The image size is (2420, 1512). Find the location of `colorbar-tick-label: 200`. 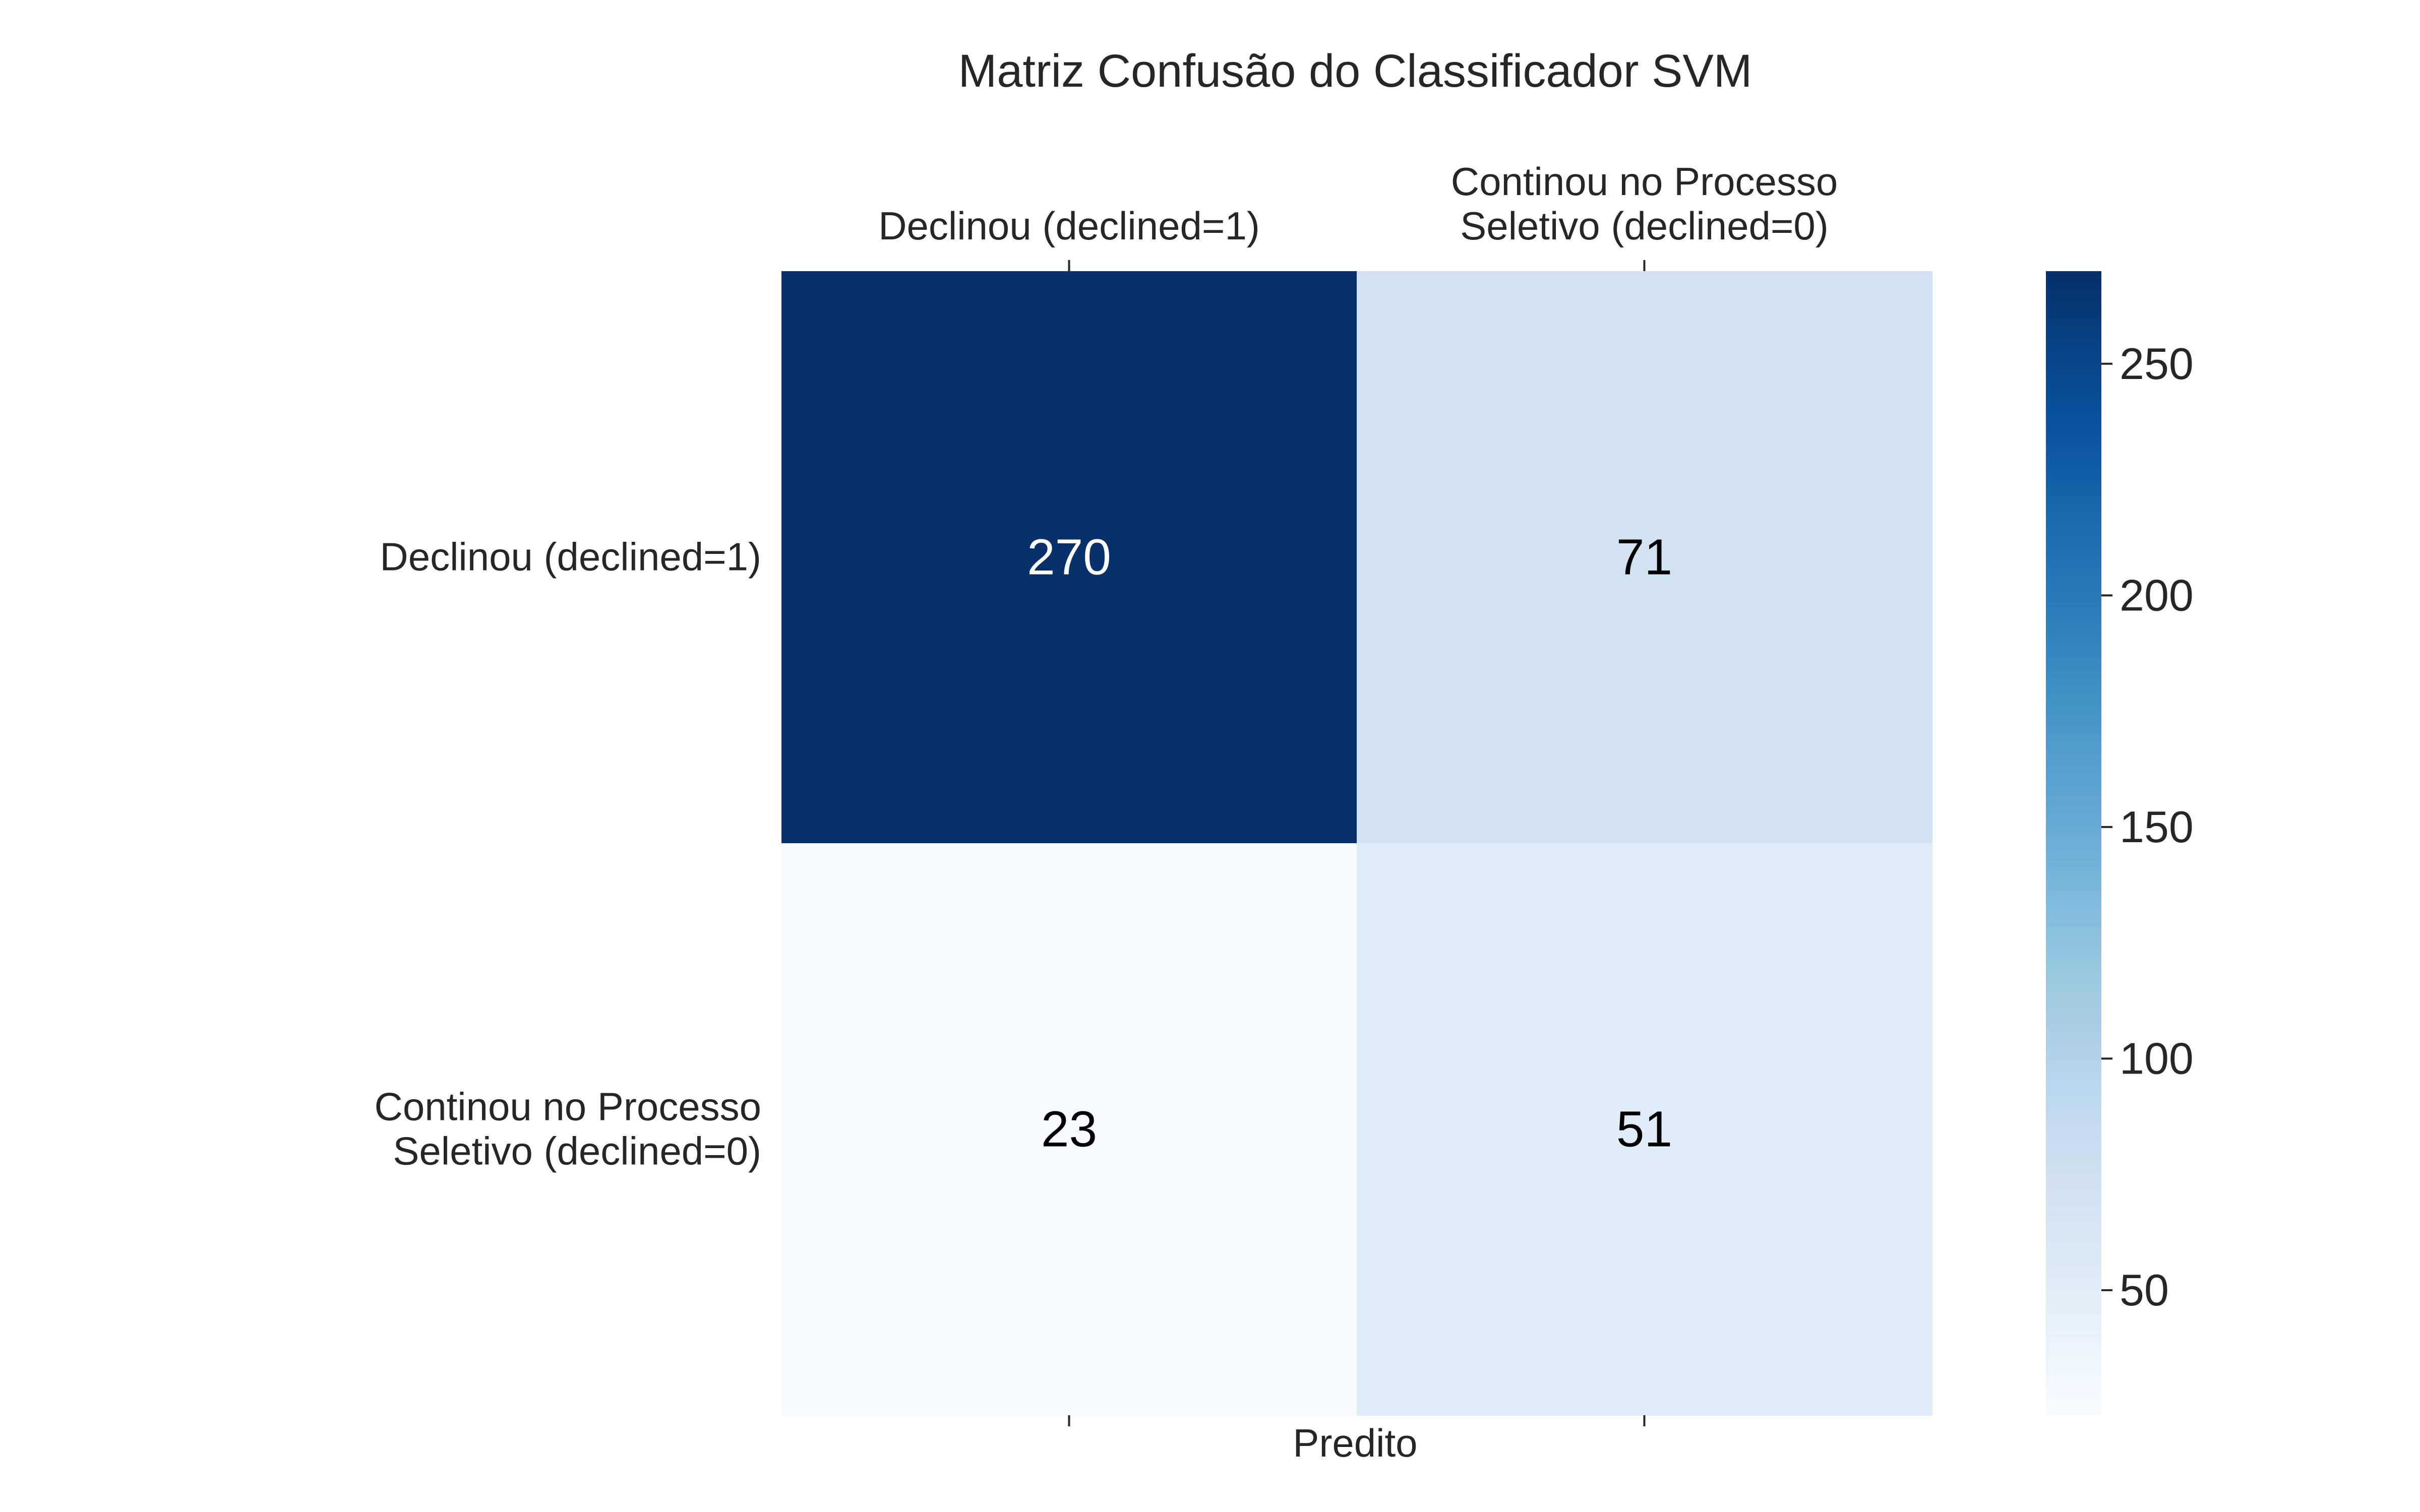

colorbar-tick-label: 200 is located at coordinates (2157, 595).